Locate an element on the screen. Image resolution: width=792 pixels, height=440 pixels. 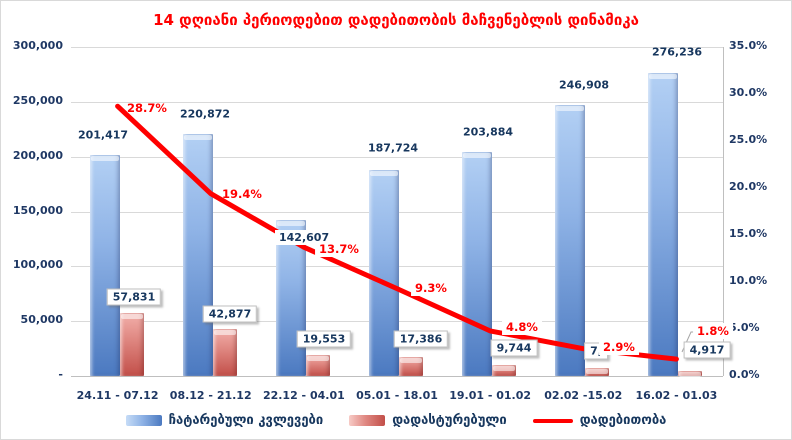
y-axis-tick-right: 25.0% is located at coordinates (748, 139).